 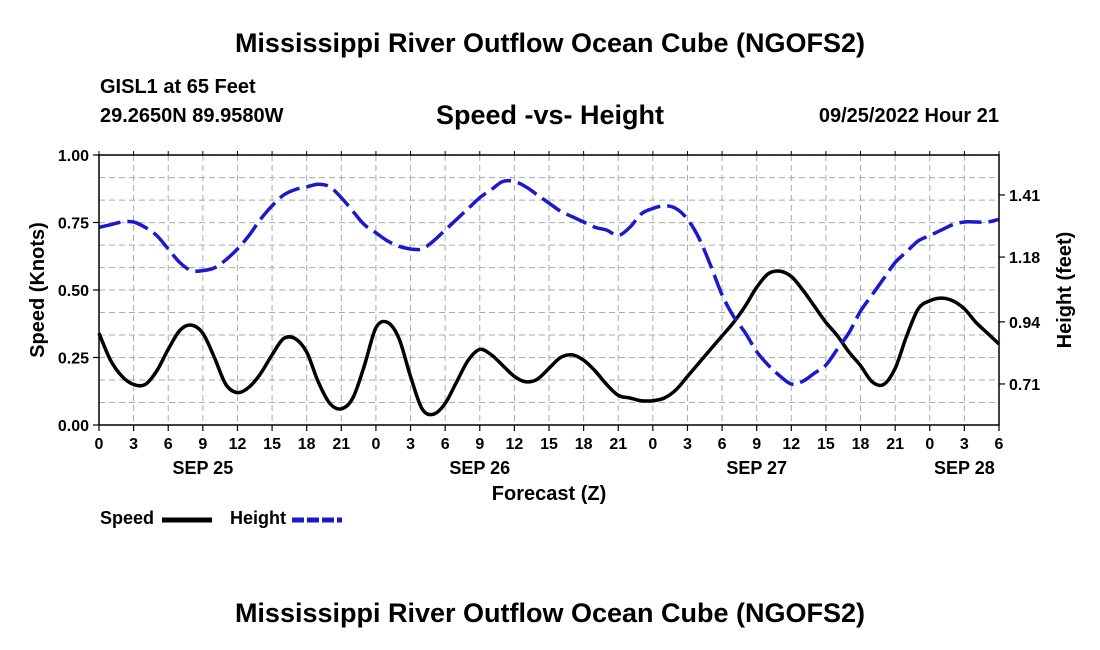 What do you see at coordinates (202, 468) in the screenshot?
I see `date-label: SEP 25` at bounding box center [202, 468].